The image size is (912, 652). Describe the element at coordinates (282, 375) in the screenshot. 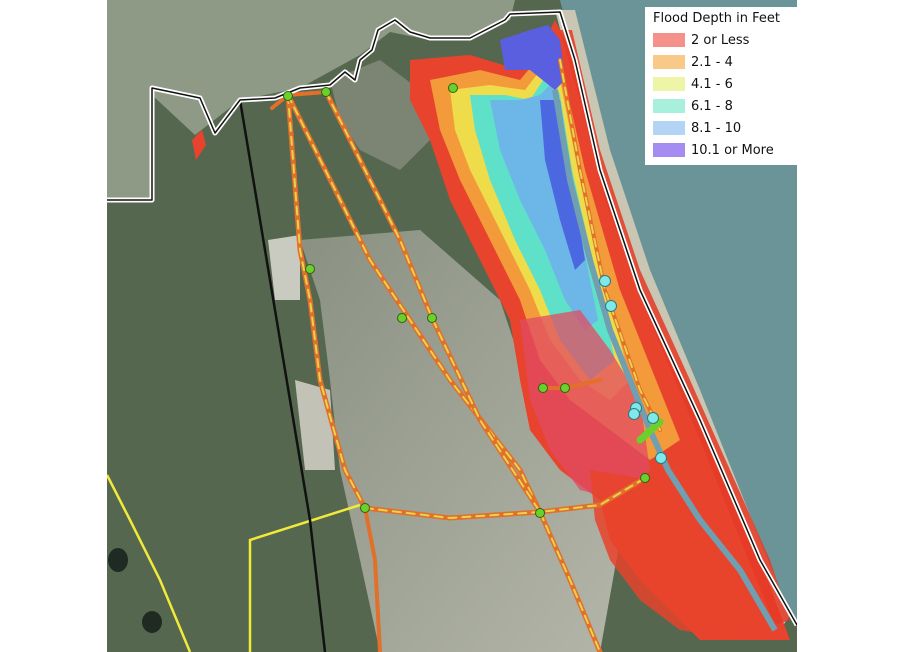

I see `railroad-line` at that location.